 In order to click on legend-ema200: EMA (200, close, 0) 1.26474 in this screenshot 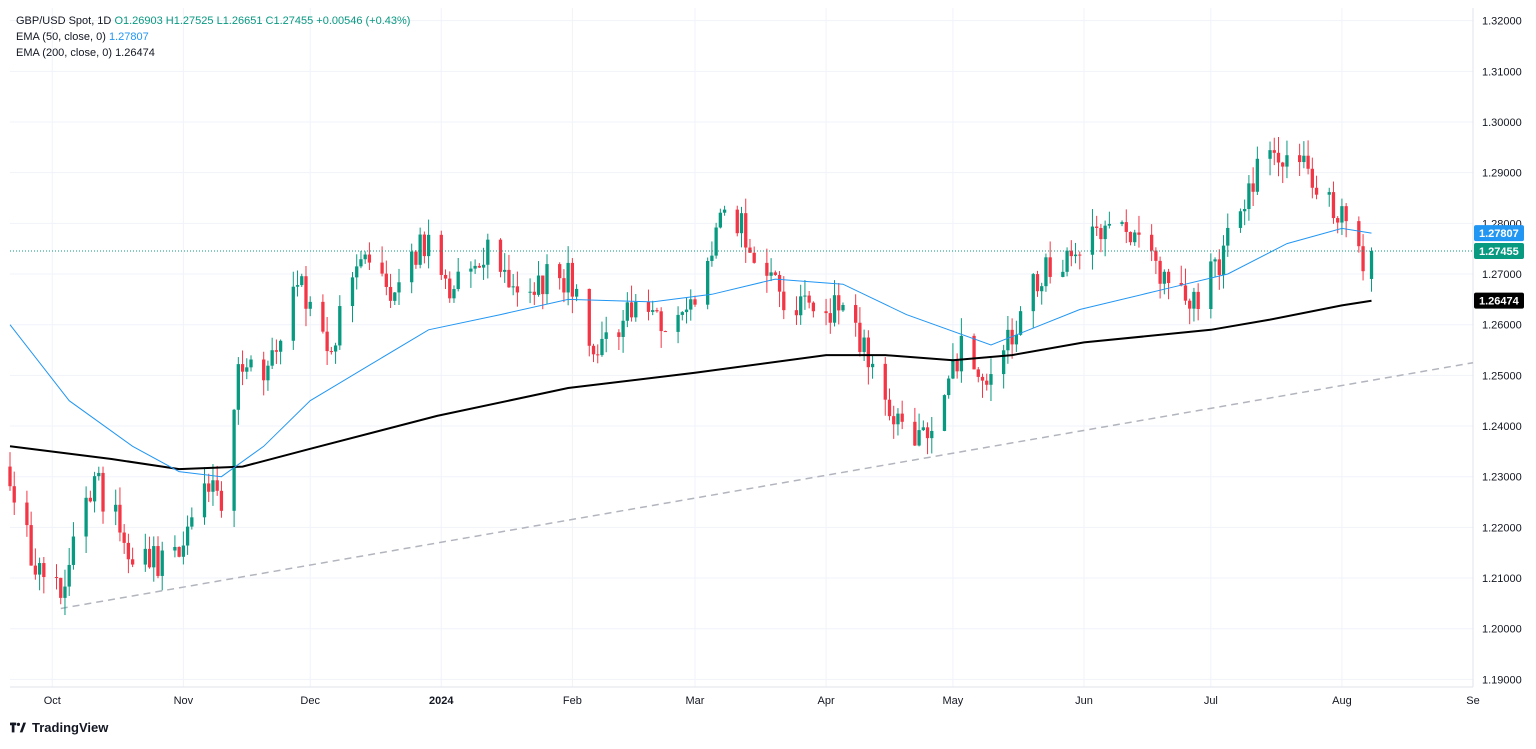, I will do `click(213, 53)`.